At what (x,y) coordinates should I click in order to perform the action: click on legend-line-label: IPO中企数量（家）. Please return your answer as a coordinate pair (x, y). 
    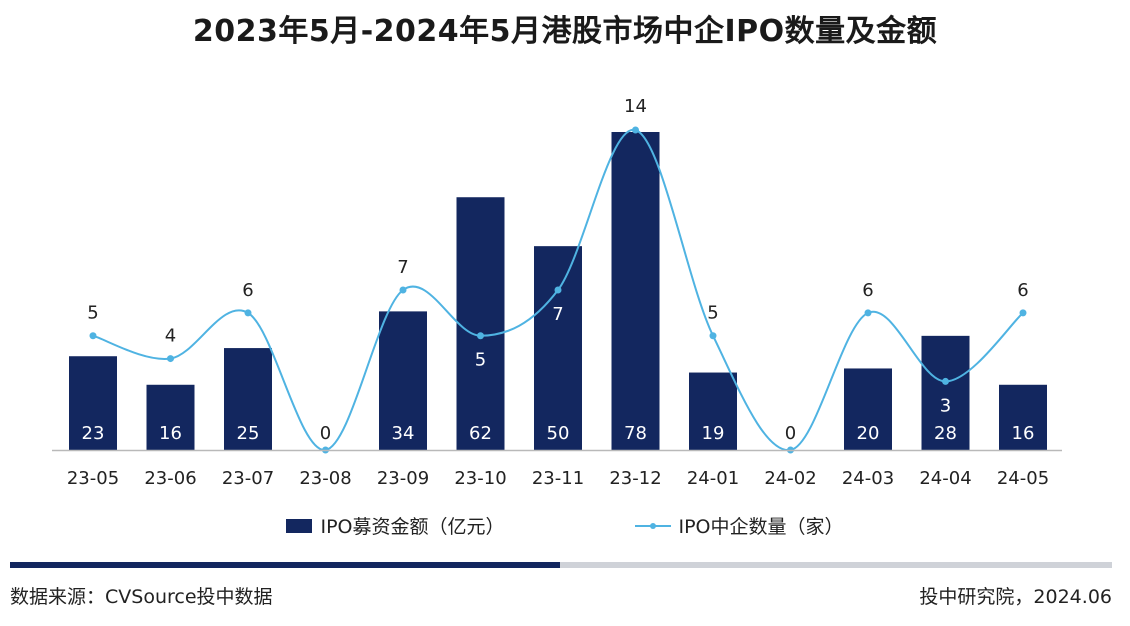
    Looking at the image, I should click on (761, 527).